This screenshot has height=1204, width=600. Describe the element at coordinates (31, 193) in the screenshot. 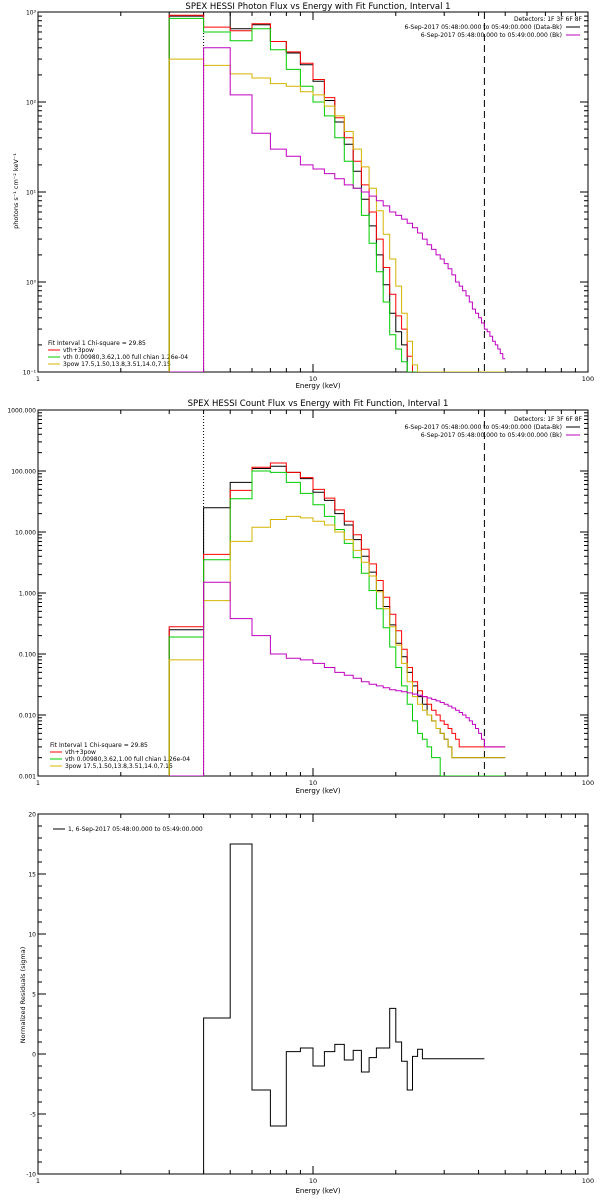

I see `y-tick-label: 10¹` at that location.